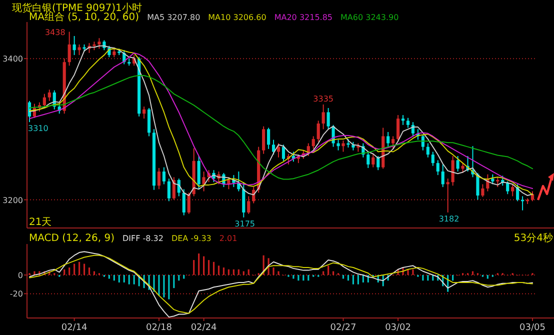 The height and width of the screenshot is (335, 554). I want to click on x-tick-label: 03/05, so click(533, 328).